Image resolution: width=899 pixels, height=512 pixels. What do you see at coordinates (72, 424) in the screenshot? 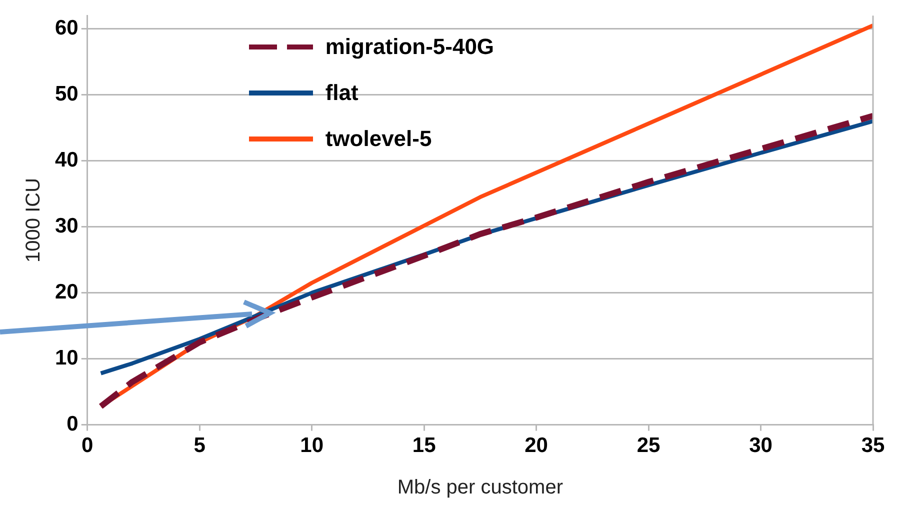
I see `y-tick-label: 0` at bounding box center [72, 424].